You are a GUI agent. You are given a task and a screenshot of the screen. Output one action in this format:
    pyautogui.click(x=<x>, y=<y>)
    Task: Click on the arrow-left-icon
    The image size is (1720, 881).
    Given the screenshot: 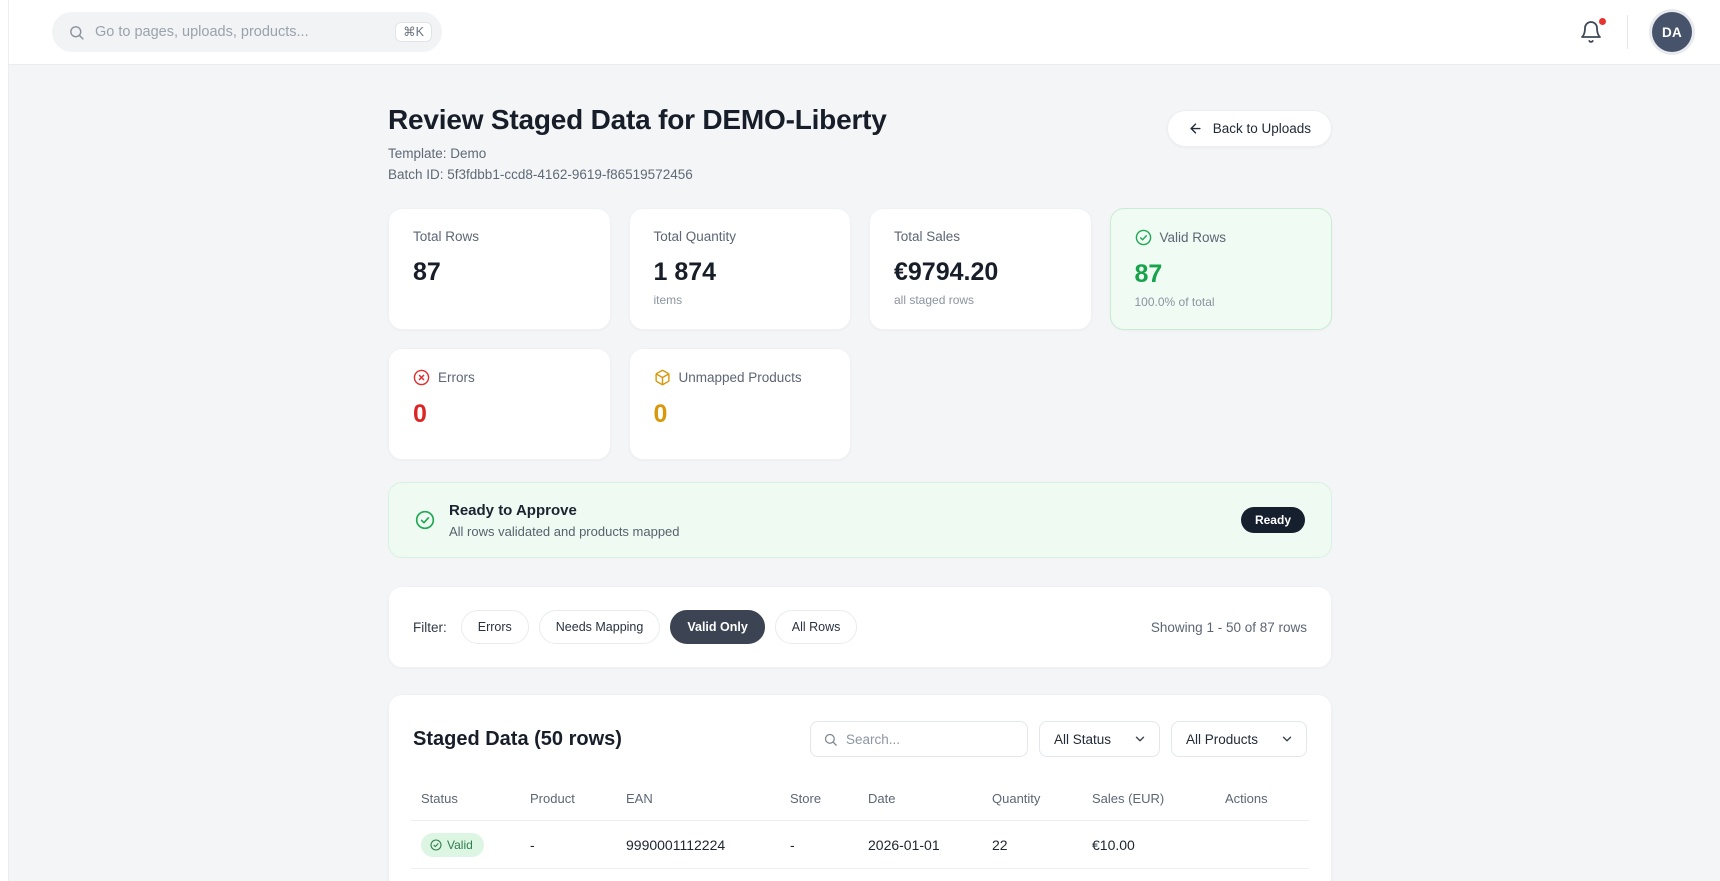 What is the action you would take?
    pyautogui.click(x=1195, y=128)
    